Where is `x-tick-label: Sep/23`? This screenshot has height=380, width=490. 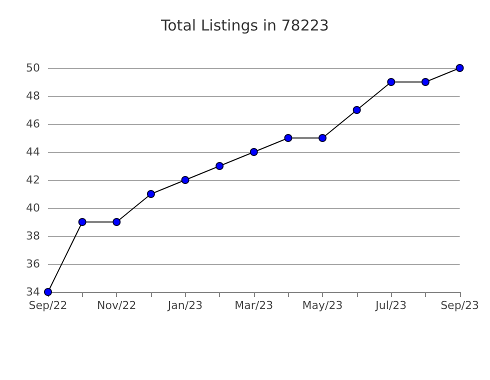 x-tick-label: Sep/23 is located at coordinates (459, 305).